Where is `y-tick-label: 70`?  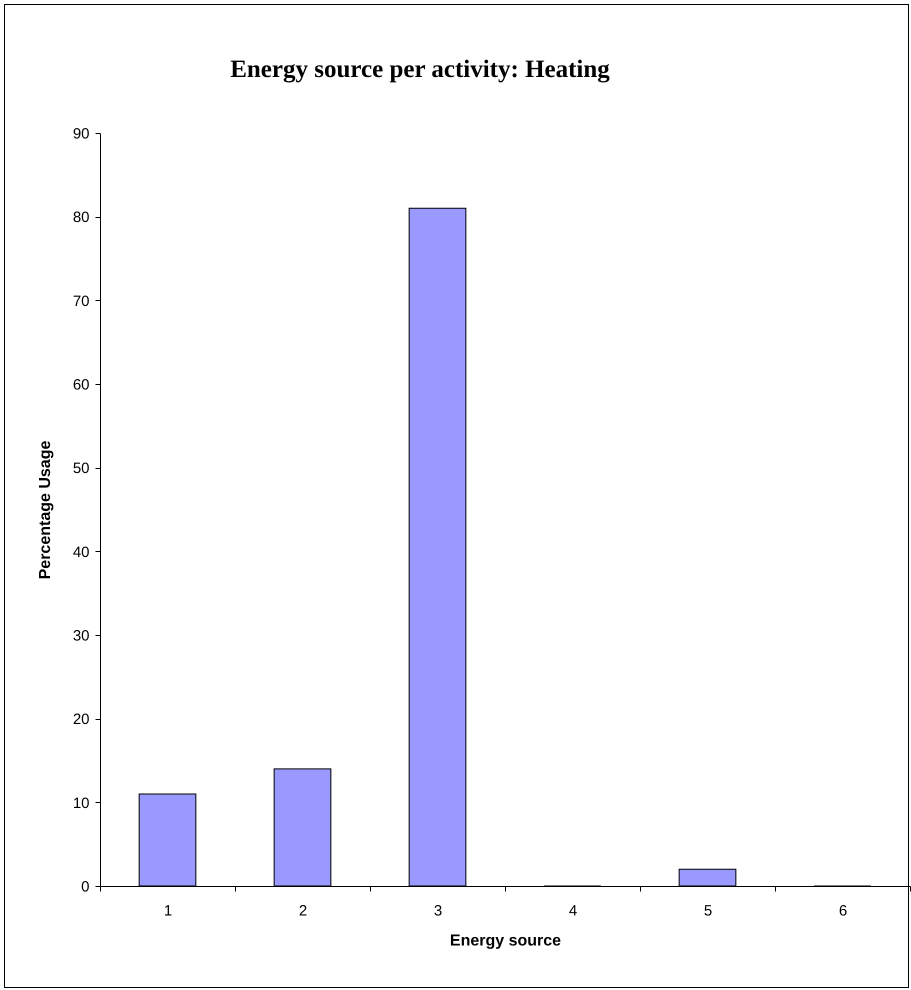
y-tick-label: 70 is located at coordinates (81, 301).